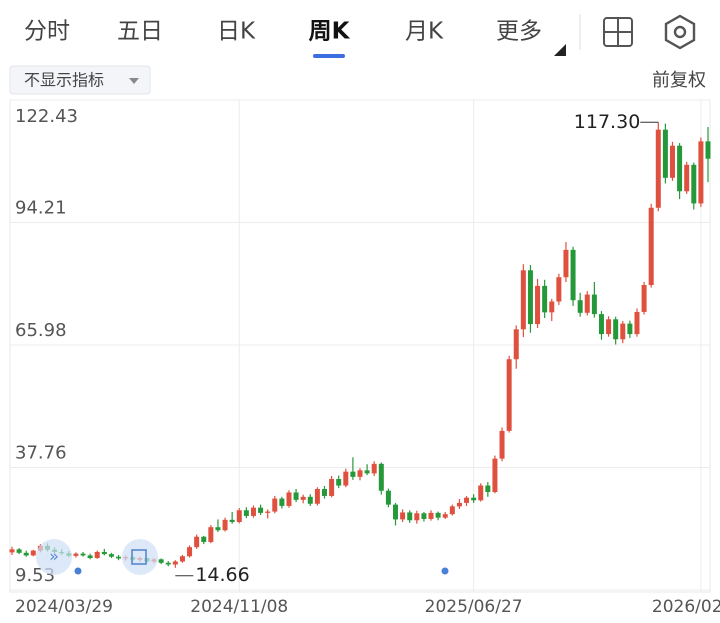 The height and width of the screenshot is (623, 720). What do you see at coordinates (679, 80) in the screenshot?
I see `adjust-label: 前复权` at bounding box center [679, 80].